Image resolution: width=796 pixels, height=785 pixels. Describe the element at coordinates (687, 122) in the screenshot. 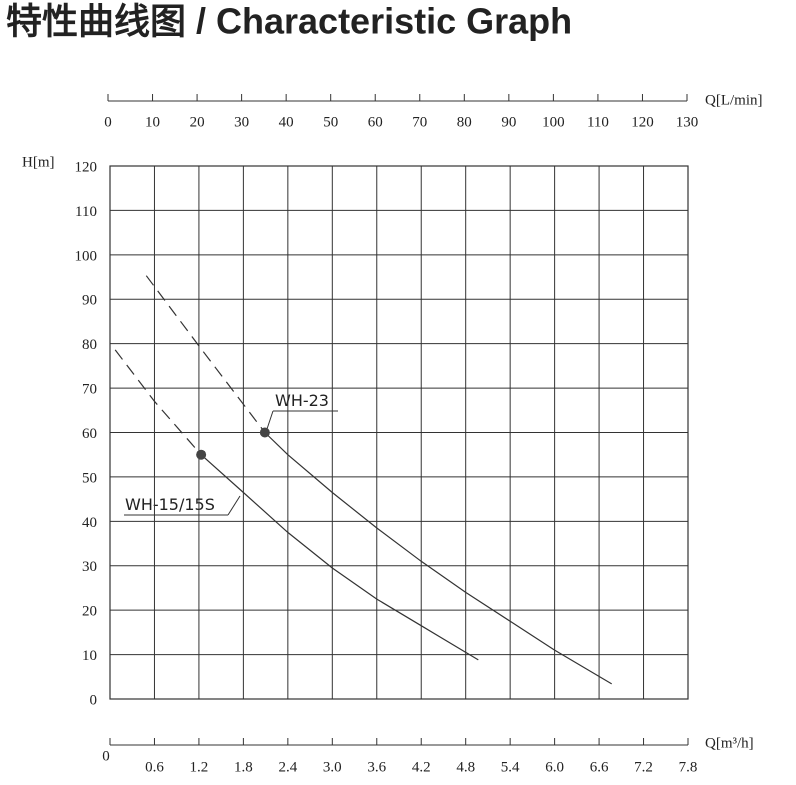

I see `x2-tick-label: 130` at that location.